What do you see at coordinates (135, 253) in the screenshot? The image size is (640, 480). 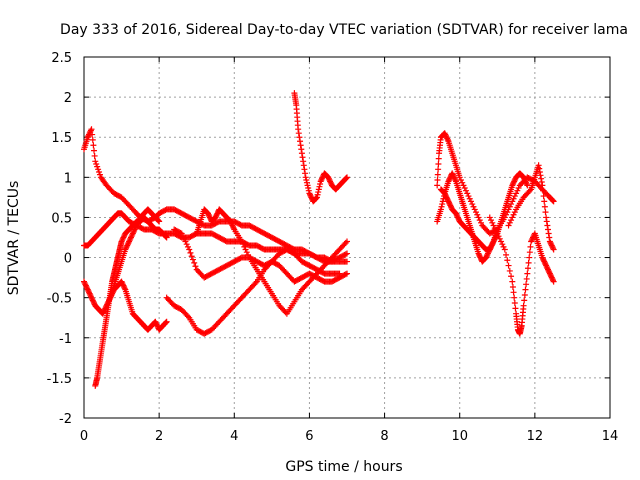 I see `series-sat-e` at bounding box center [135, 253].